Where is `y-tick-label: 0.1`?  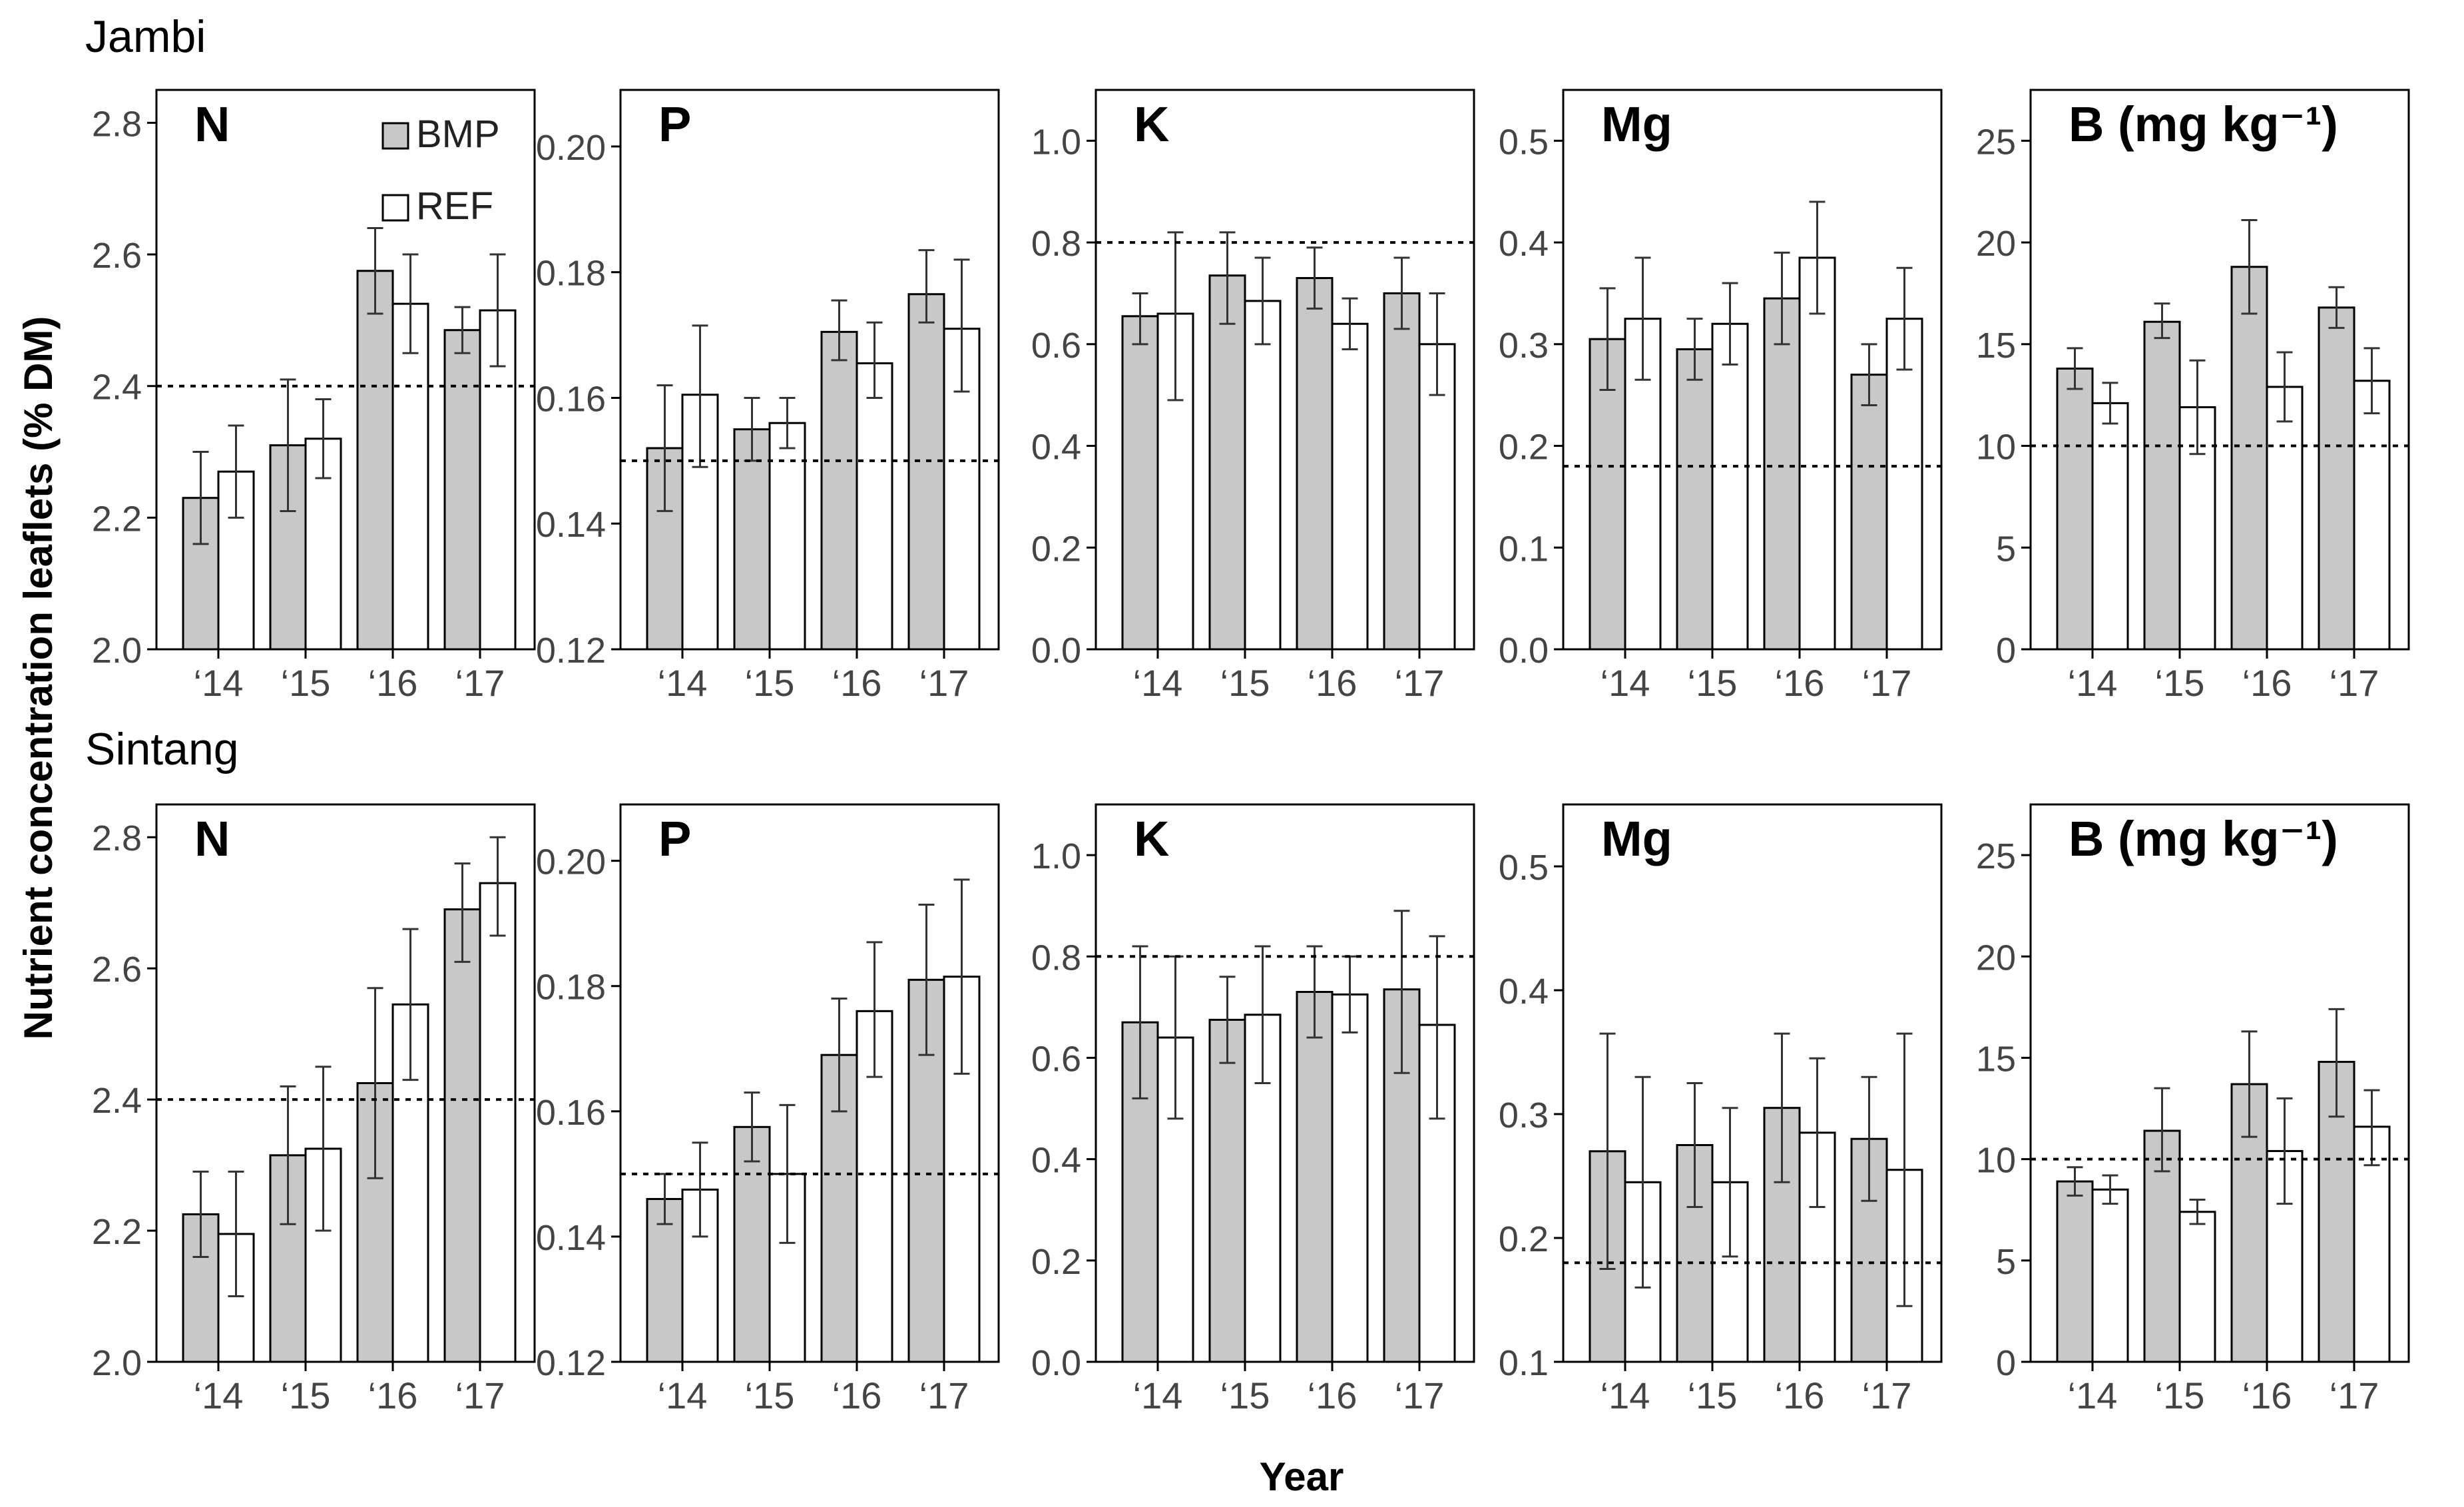
y-tick-label: 0.1 is located at coordinates (1524, 1363).